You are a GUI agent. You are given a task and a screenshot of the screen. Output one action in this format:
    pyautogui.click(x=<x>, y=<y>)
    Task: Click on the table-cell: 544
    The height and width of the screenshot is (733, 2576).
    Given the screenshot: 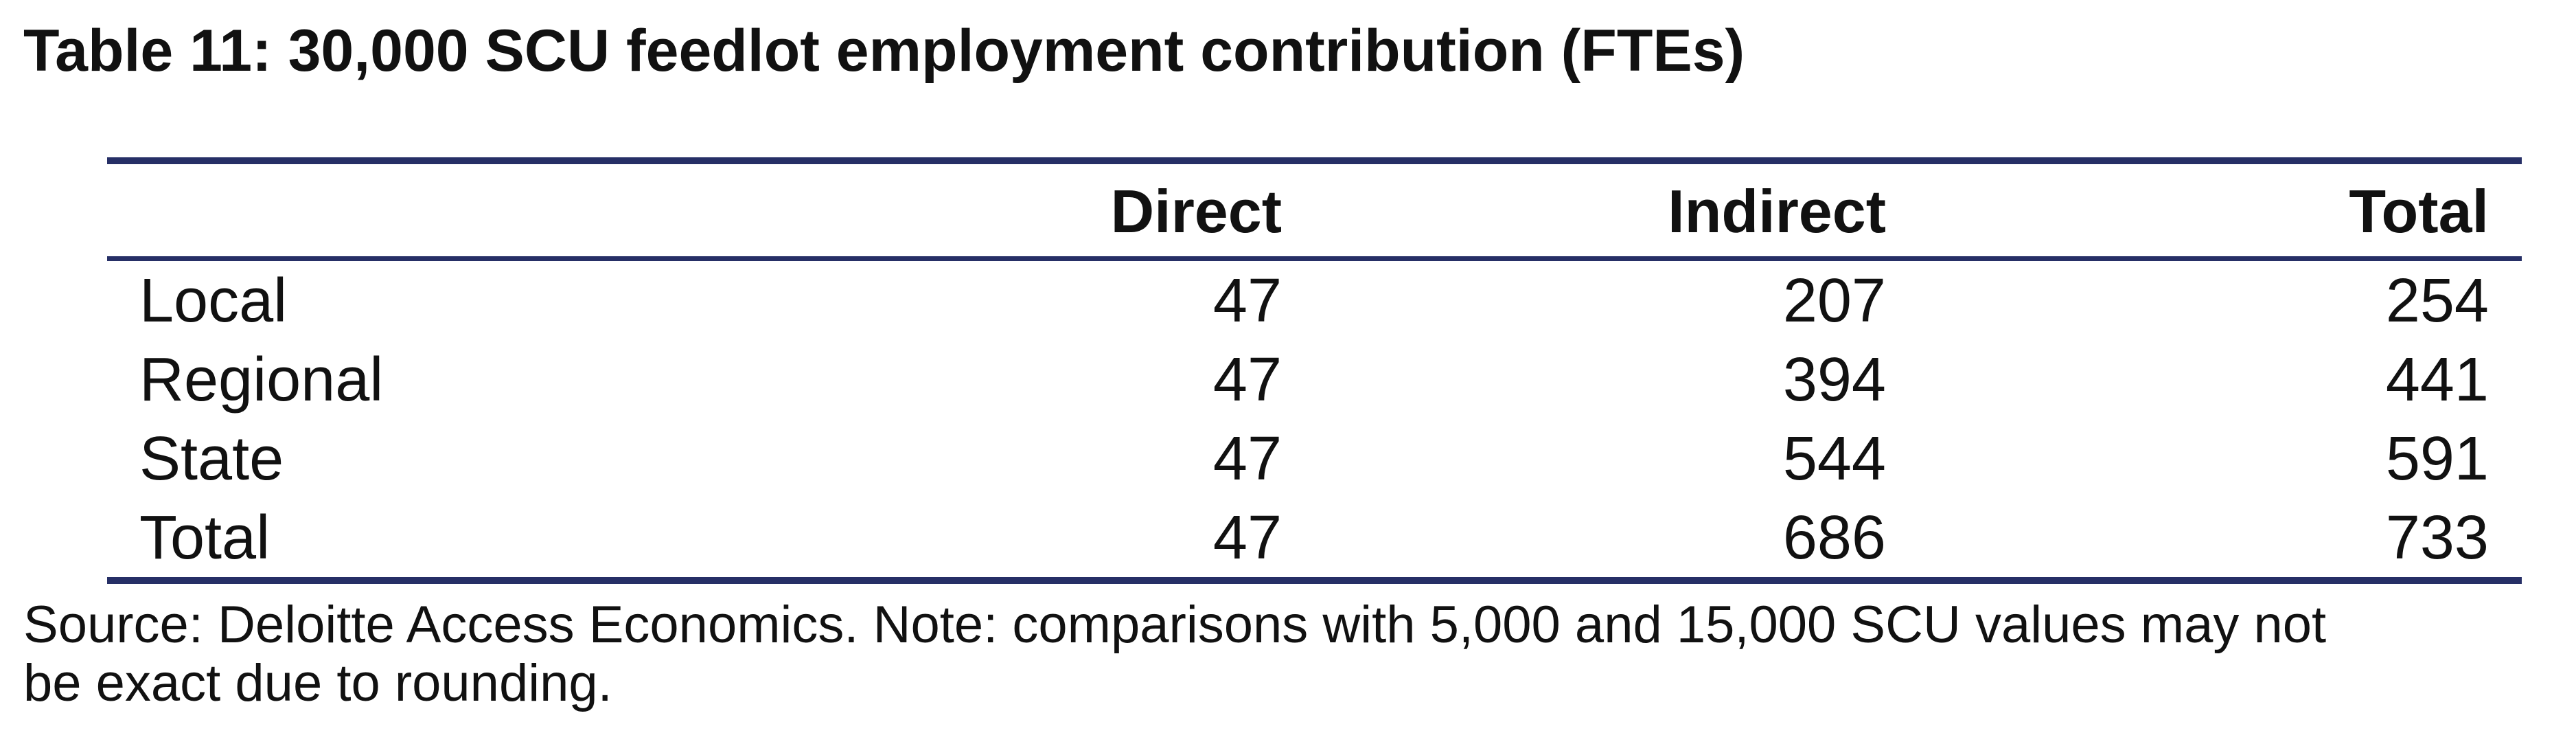 What is the action you would take?
    pyautogui.click(x=1834, y=459)
    